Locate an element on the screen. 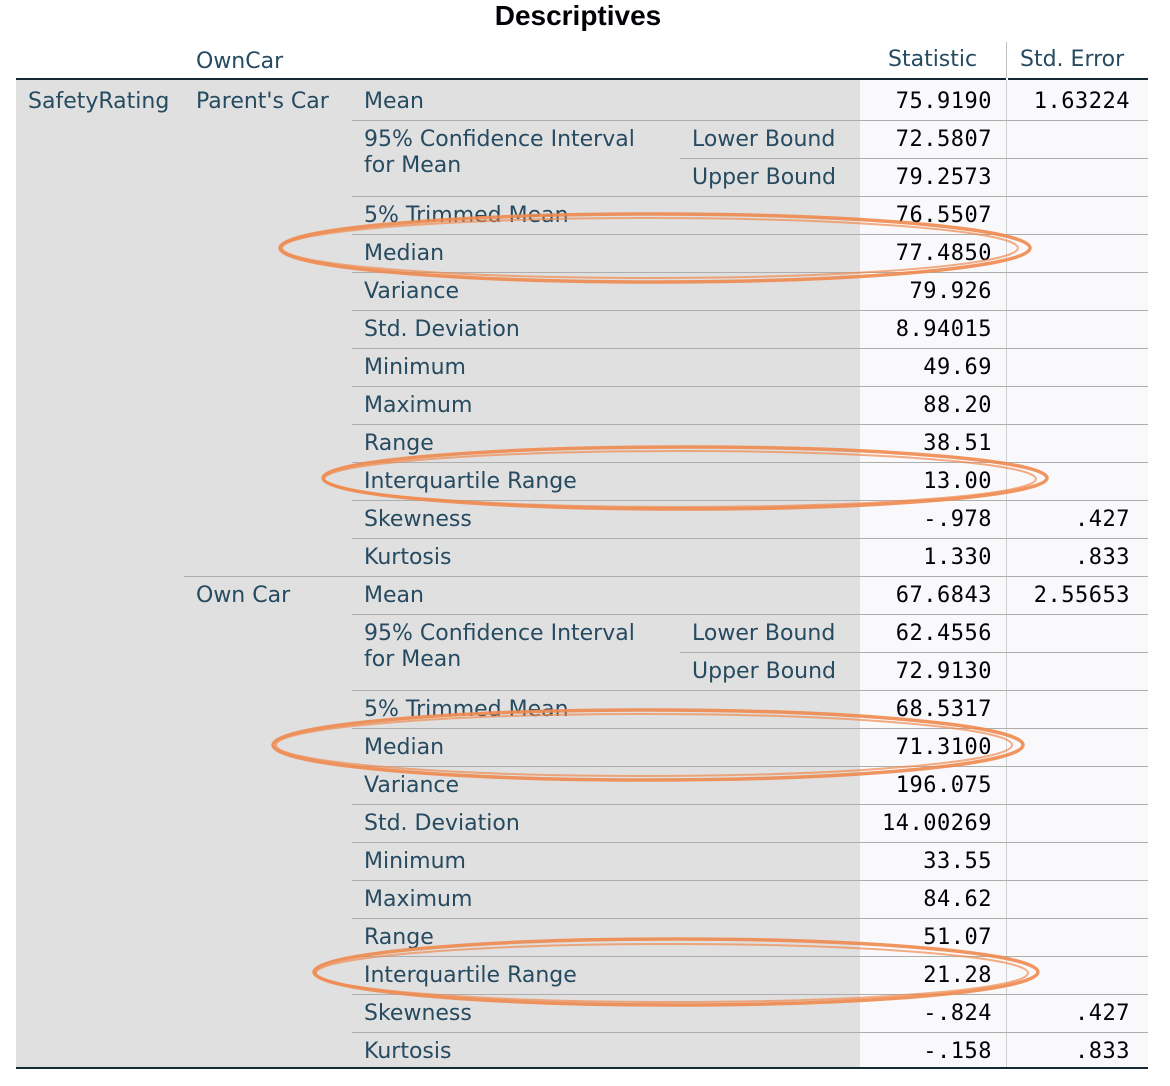  statistic-value: 75.9190 is located at coordinates (943, 101).